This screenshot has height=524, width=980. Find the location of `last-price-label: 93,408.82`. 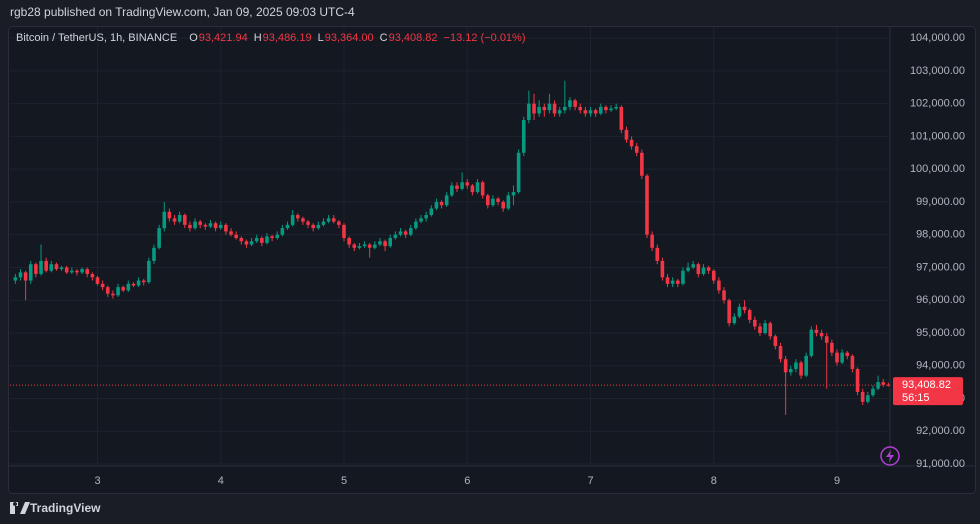

last-price-label: 93,408.82 is located at coordinates (926, 385).